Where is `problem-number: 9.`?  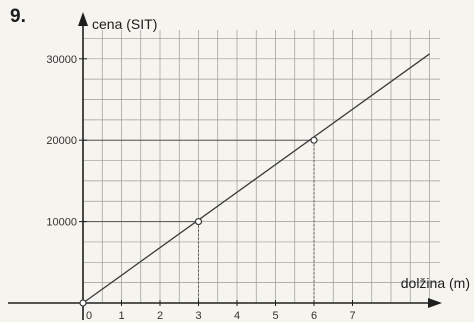
problem-number: 9. is located at coordinates (18, 16).